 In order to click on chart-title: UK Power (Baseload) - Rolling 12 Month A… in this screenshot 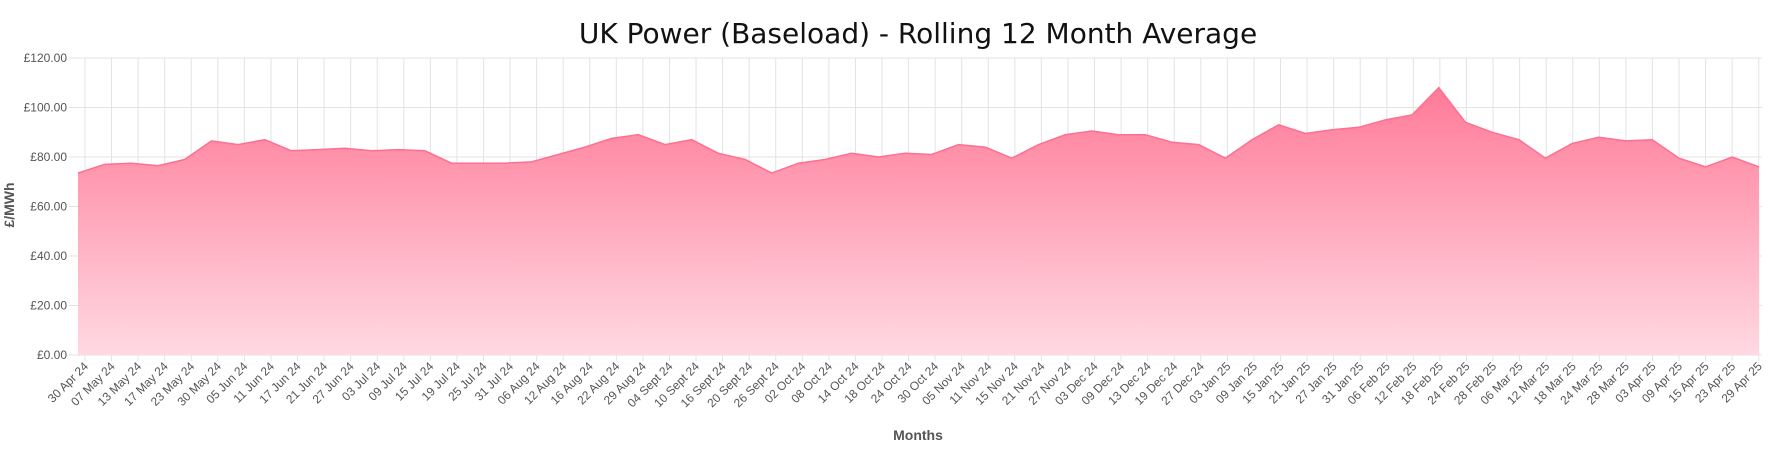, I will do `click(918, 33)`.